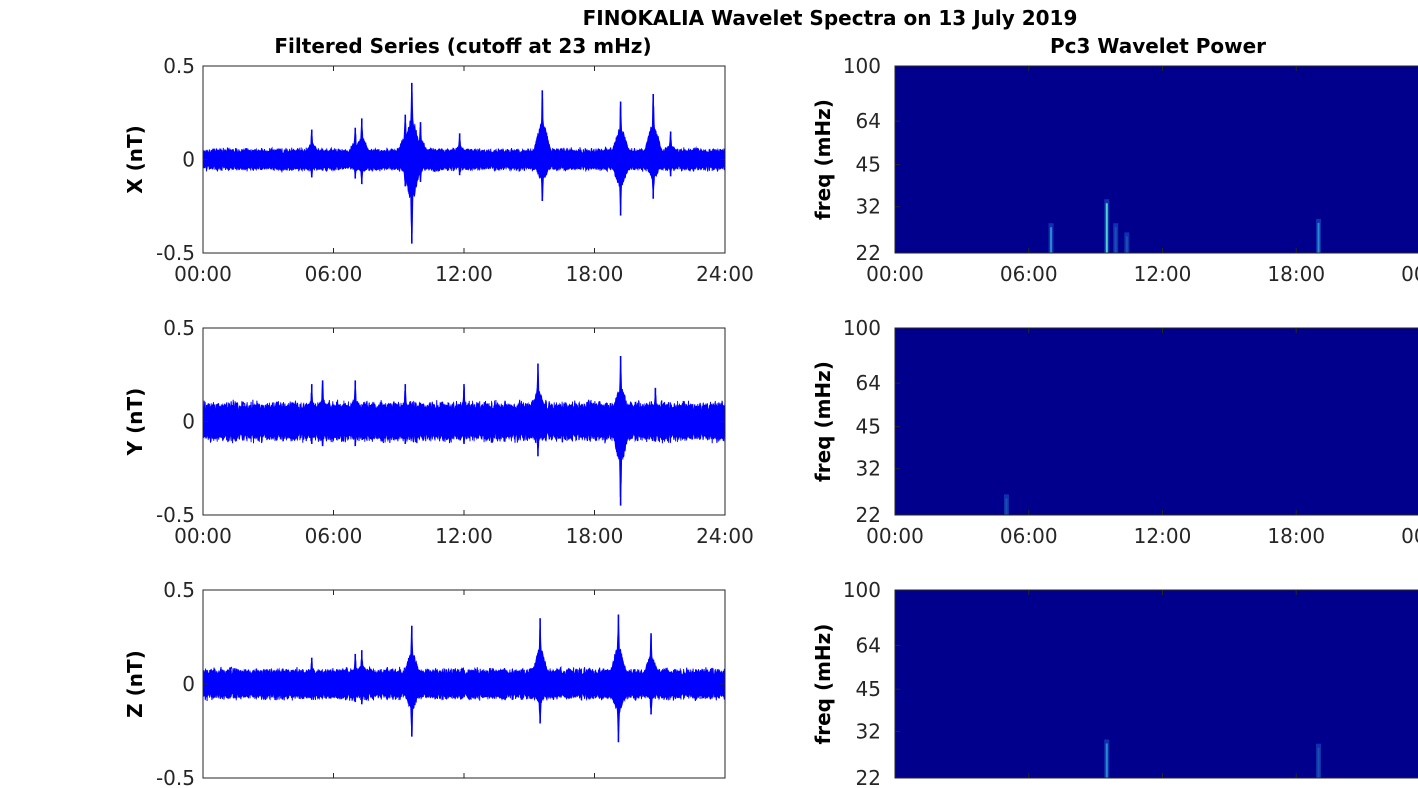 The image size is (1418, 788). I want to click on left-column-title: Filtered Series (cutoff at 23 mHz), so click(462, 46).